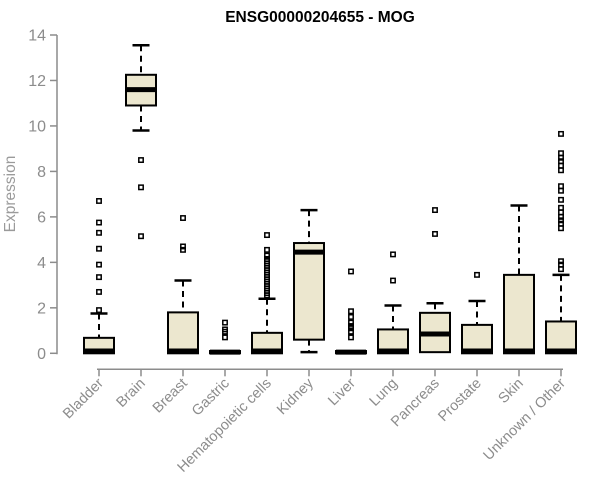 The image size is (600, 500). Describe the element at coordinates (41, 354) in the screenshot. I see `y-tick-label: 0` at that location.